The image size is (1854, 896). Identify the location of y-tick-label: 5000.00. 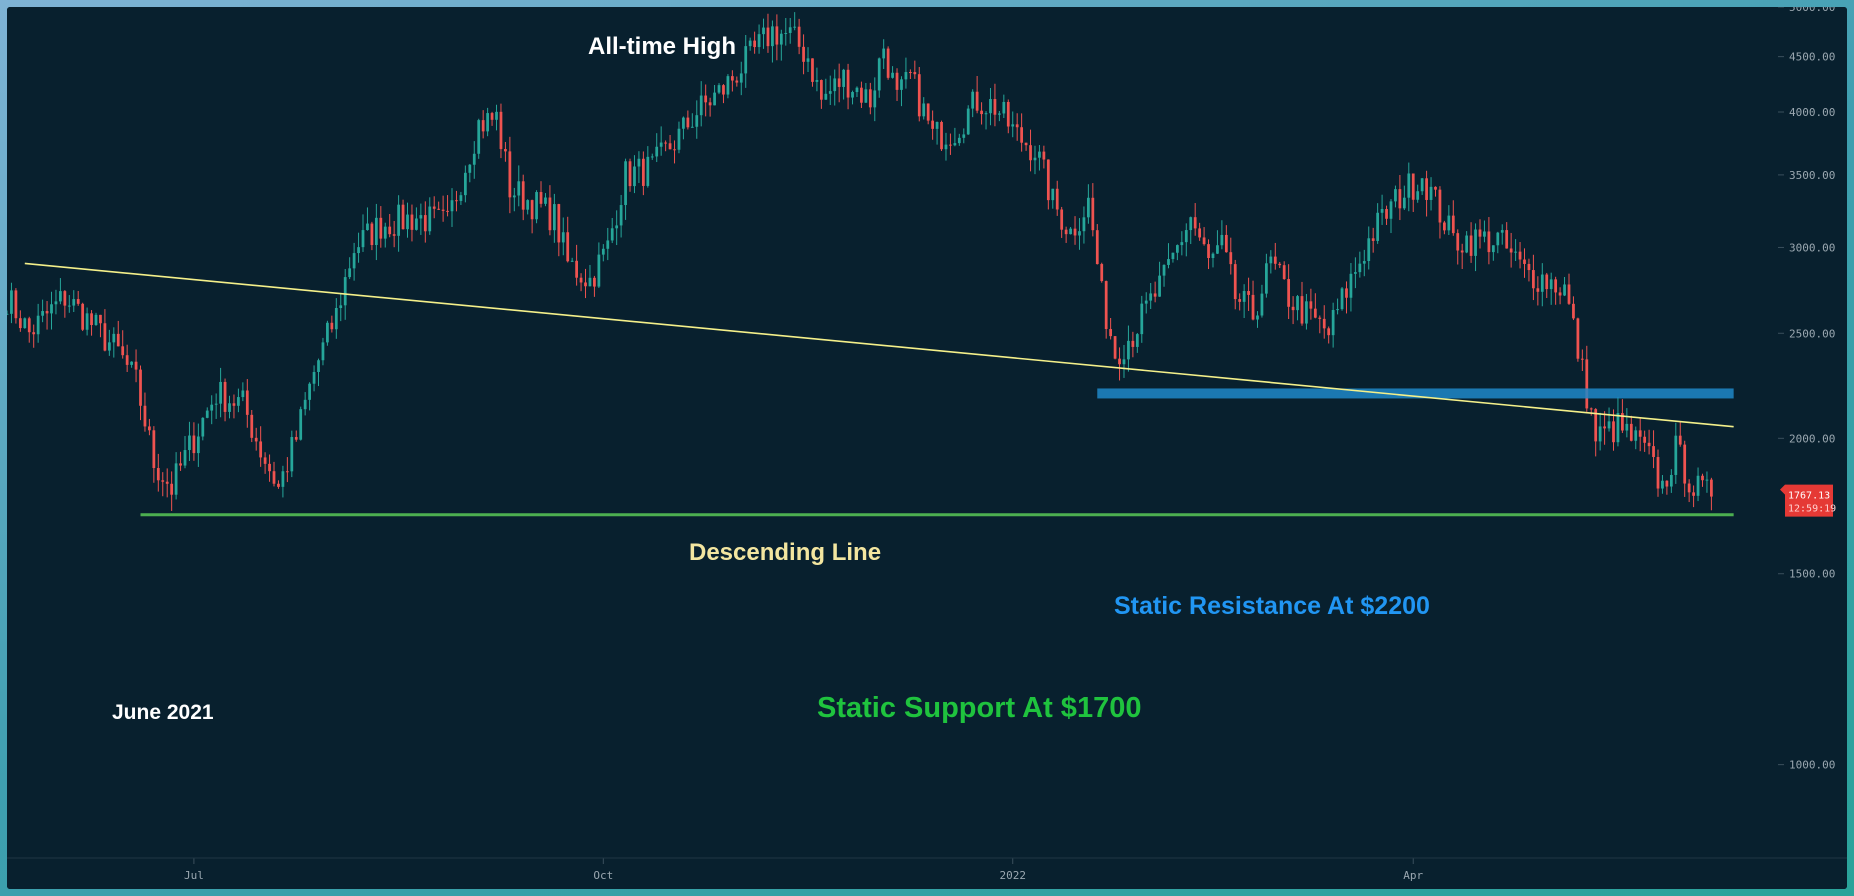
(1812, 10).